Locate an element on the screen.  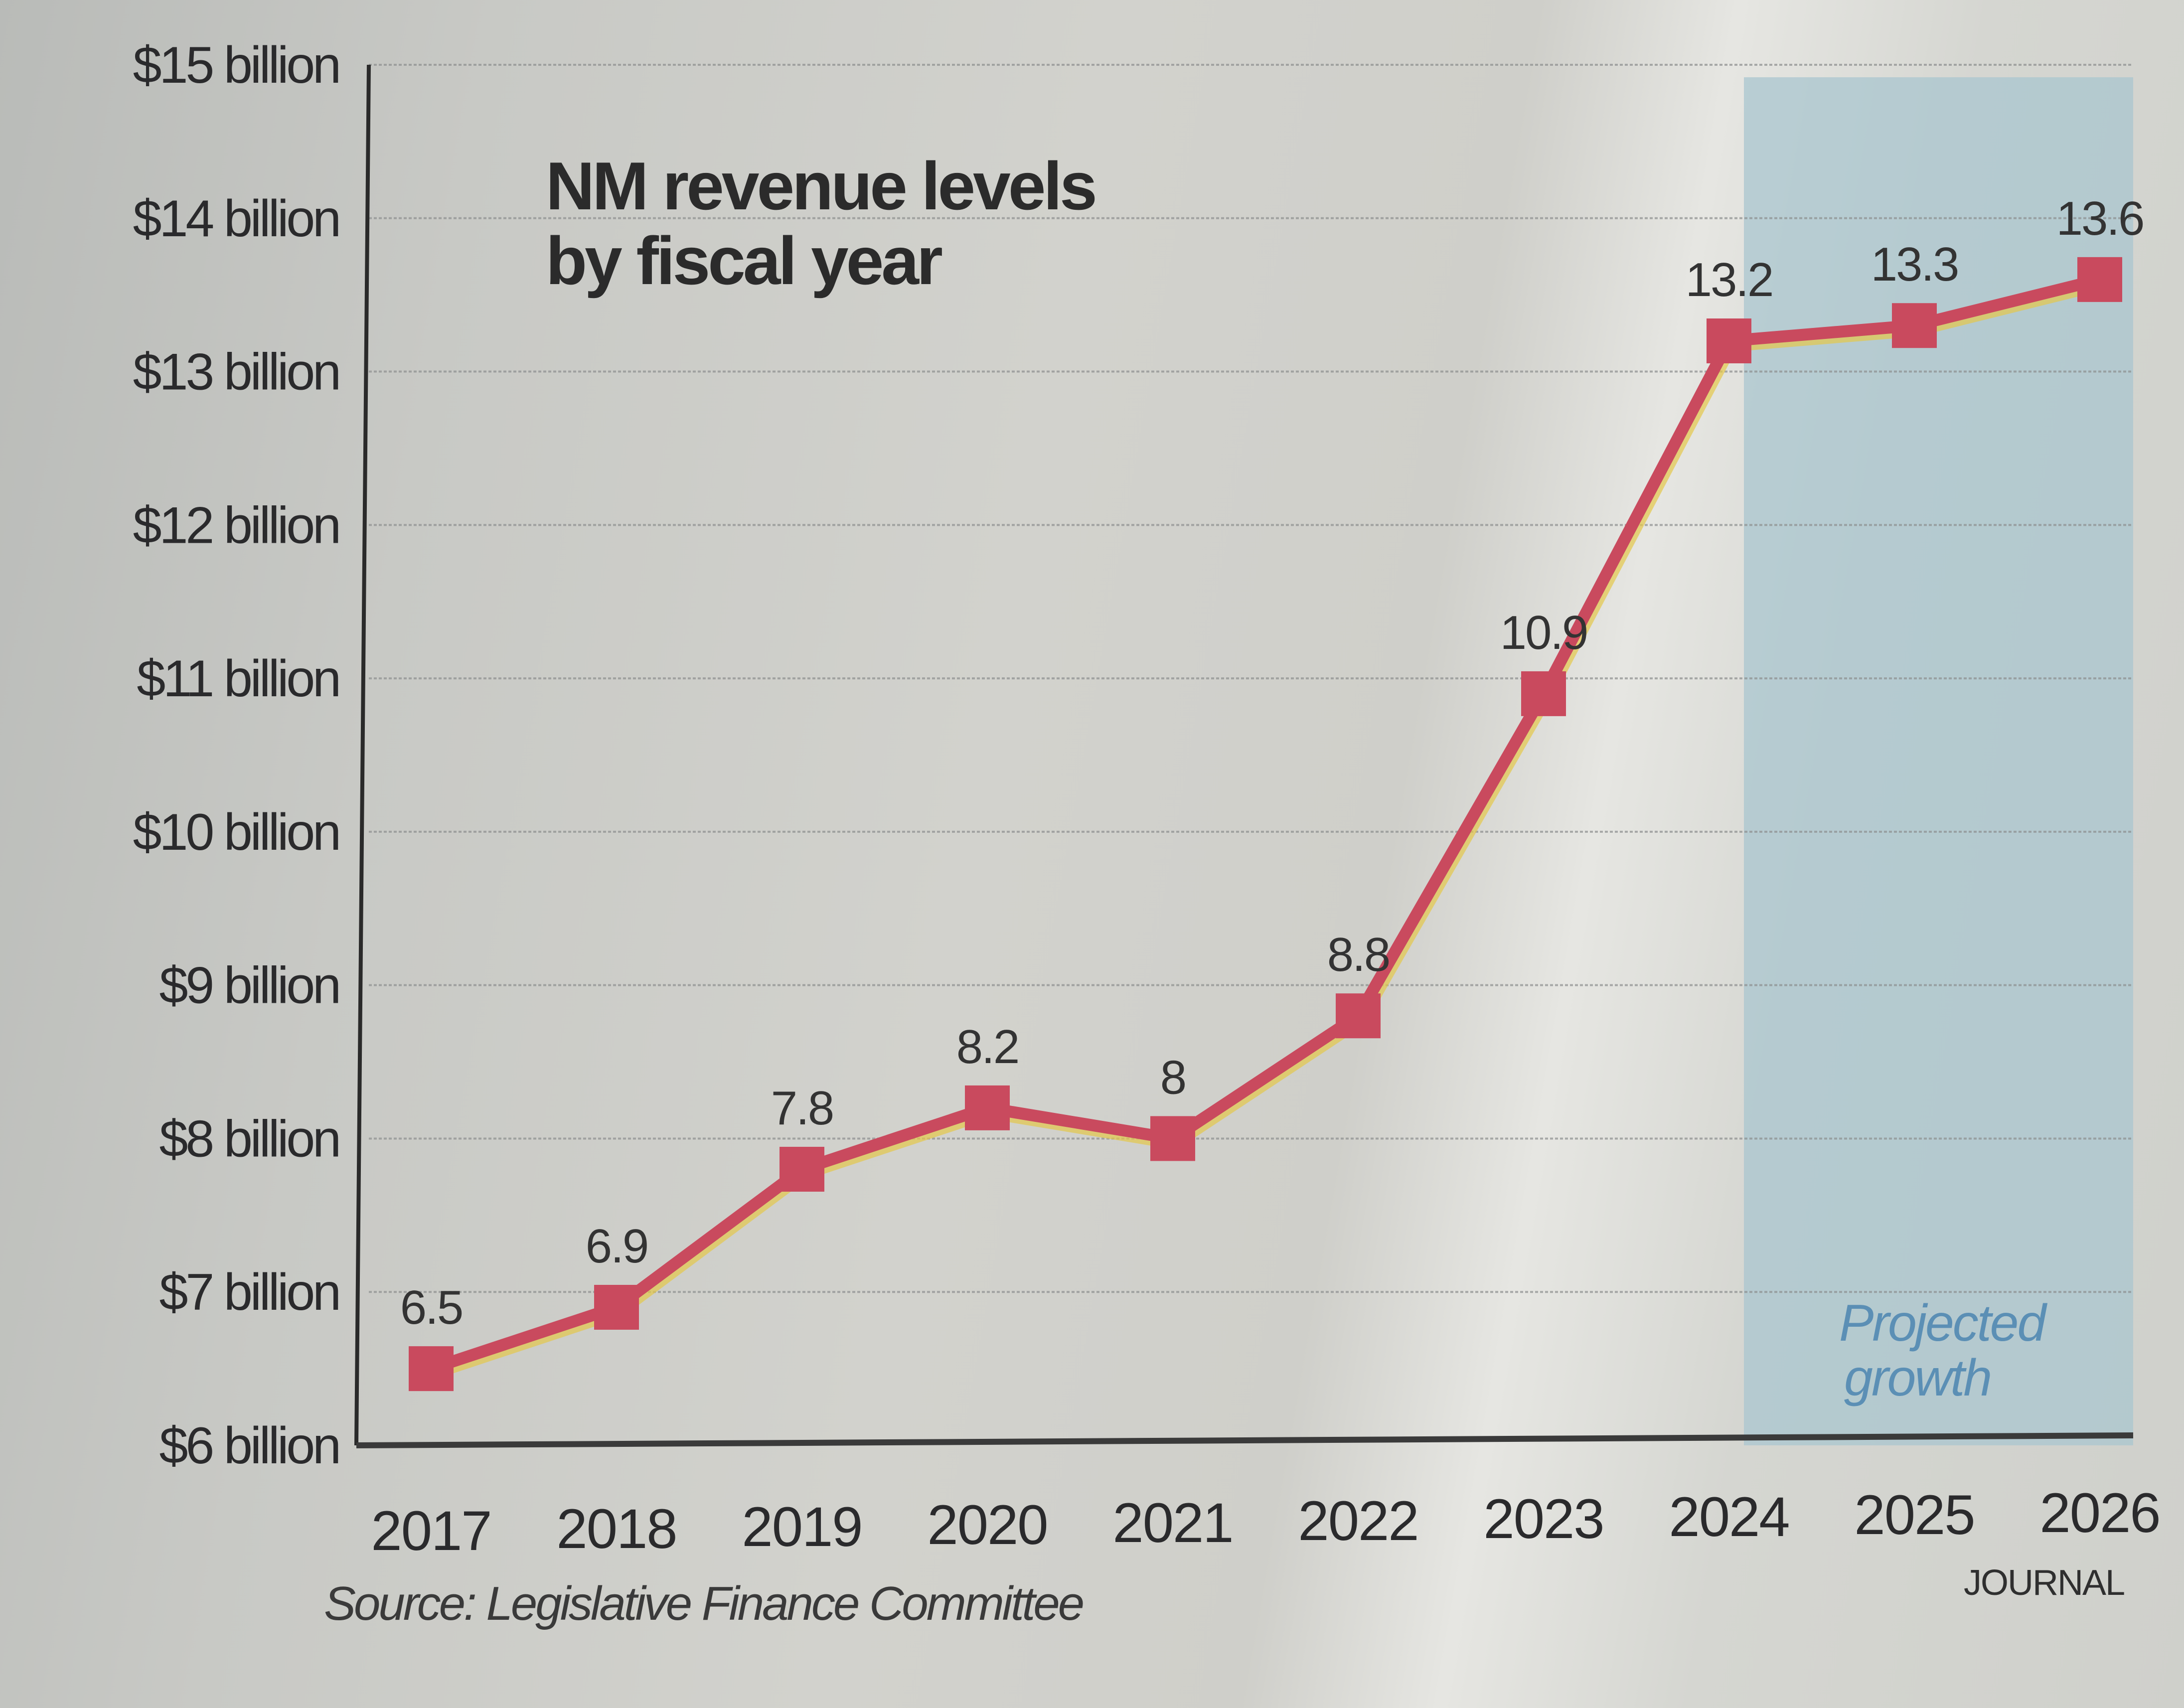
projected-growth-region is located at coordinates (1938, 761).